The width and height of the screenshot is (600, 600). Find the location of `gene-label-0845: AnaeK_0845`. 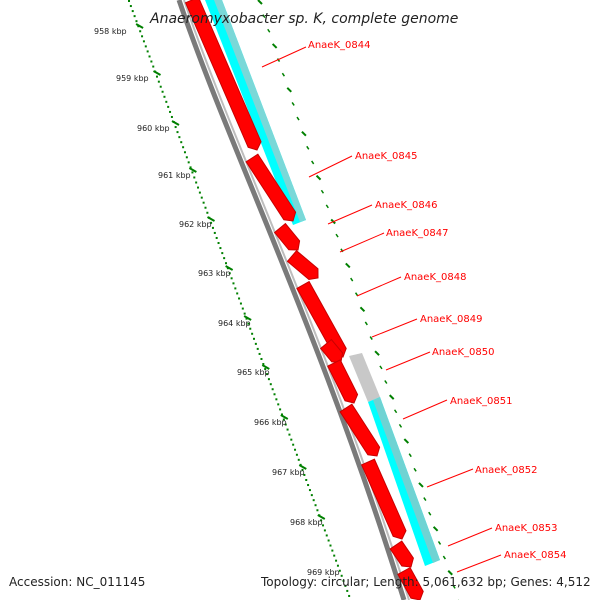

gene-label-0845: AnaeK_0845 is located at coordinates (386, 156).